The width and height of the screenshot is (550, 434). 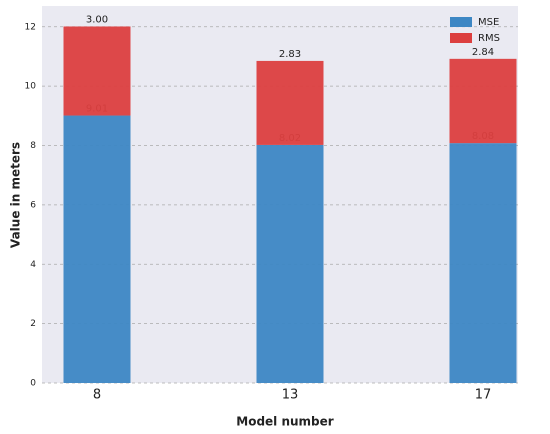 What do you see at coordinates (33, 205) in the screenshot?
I see `y-tick-label: 6` at bounding box center [33, 205].